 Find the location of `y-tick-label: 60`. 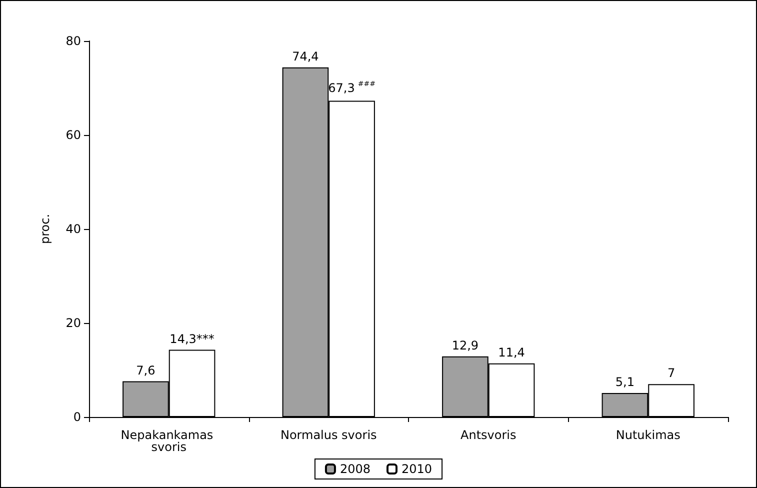

y-tick-label: 60 is located at coordinates (73, 135).